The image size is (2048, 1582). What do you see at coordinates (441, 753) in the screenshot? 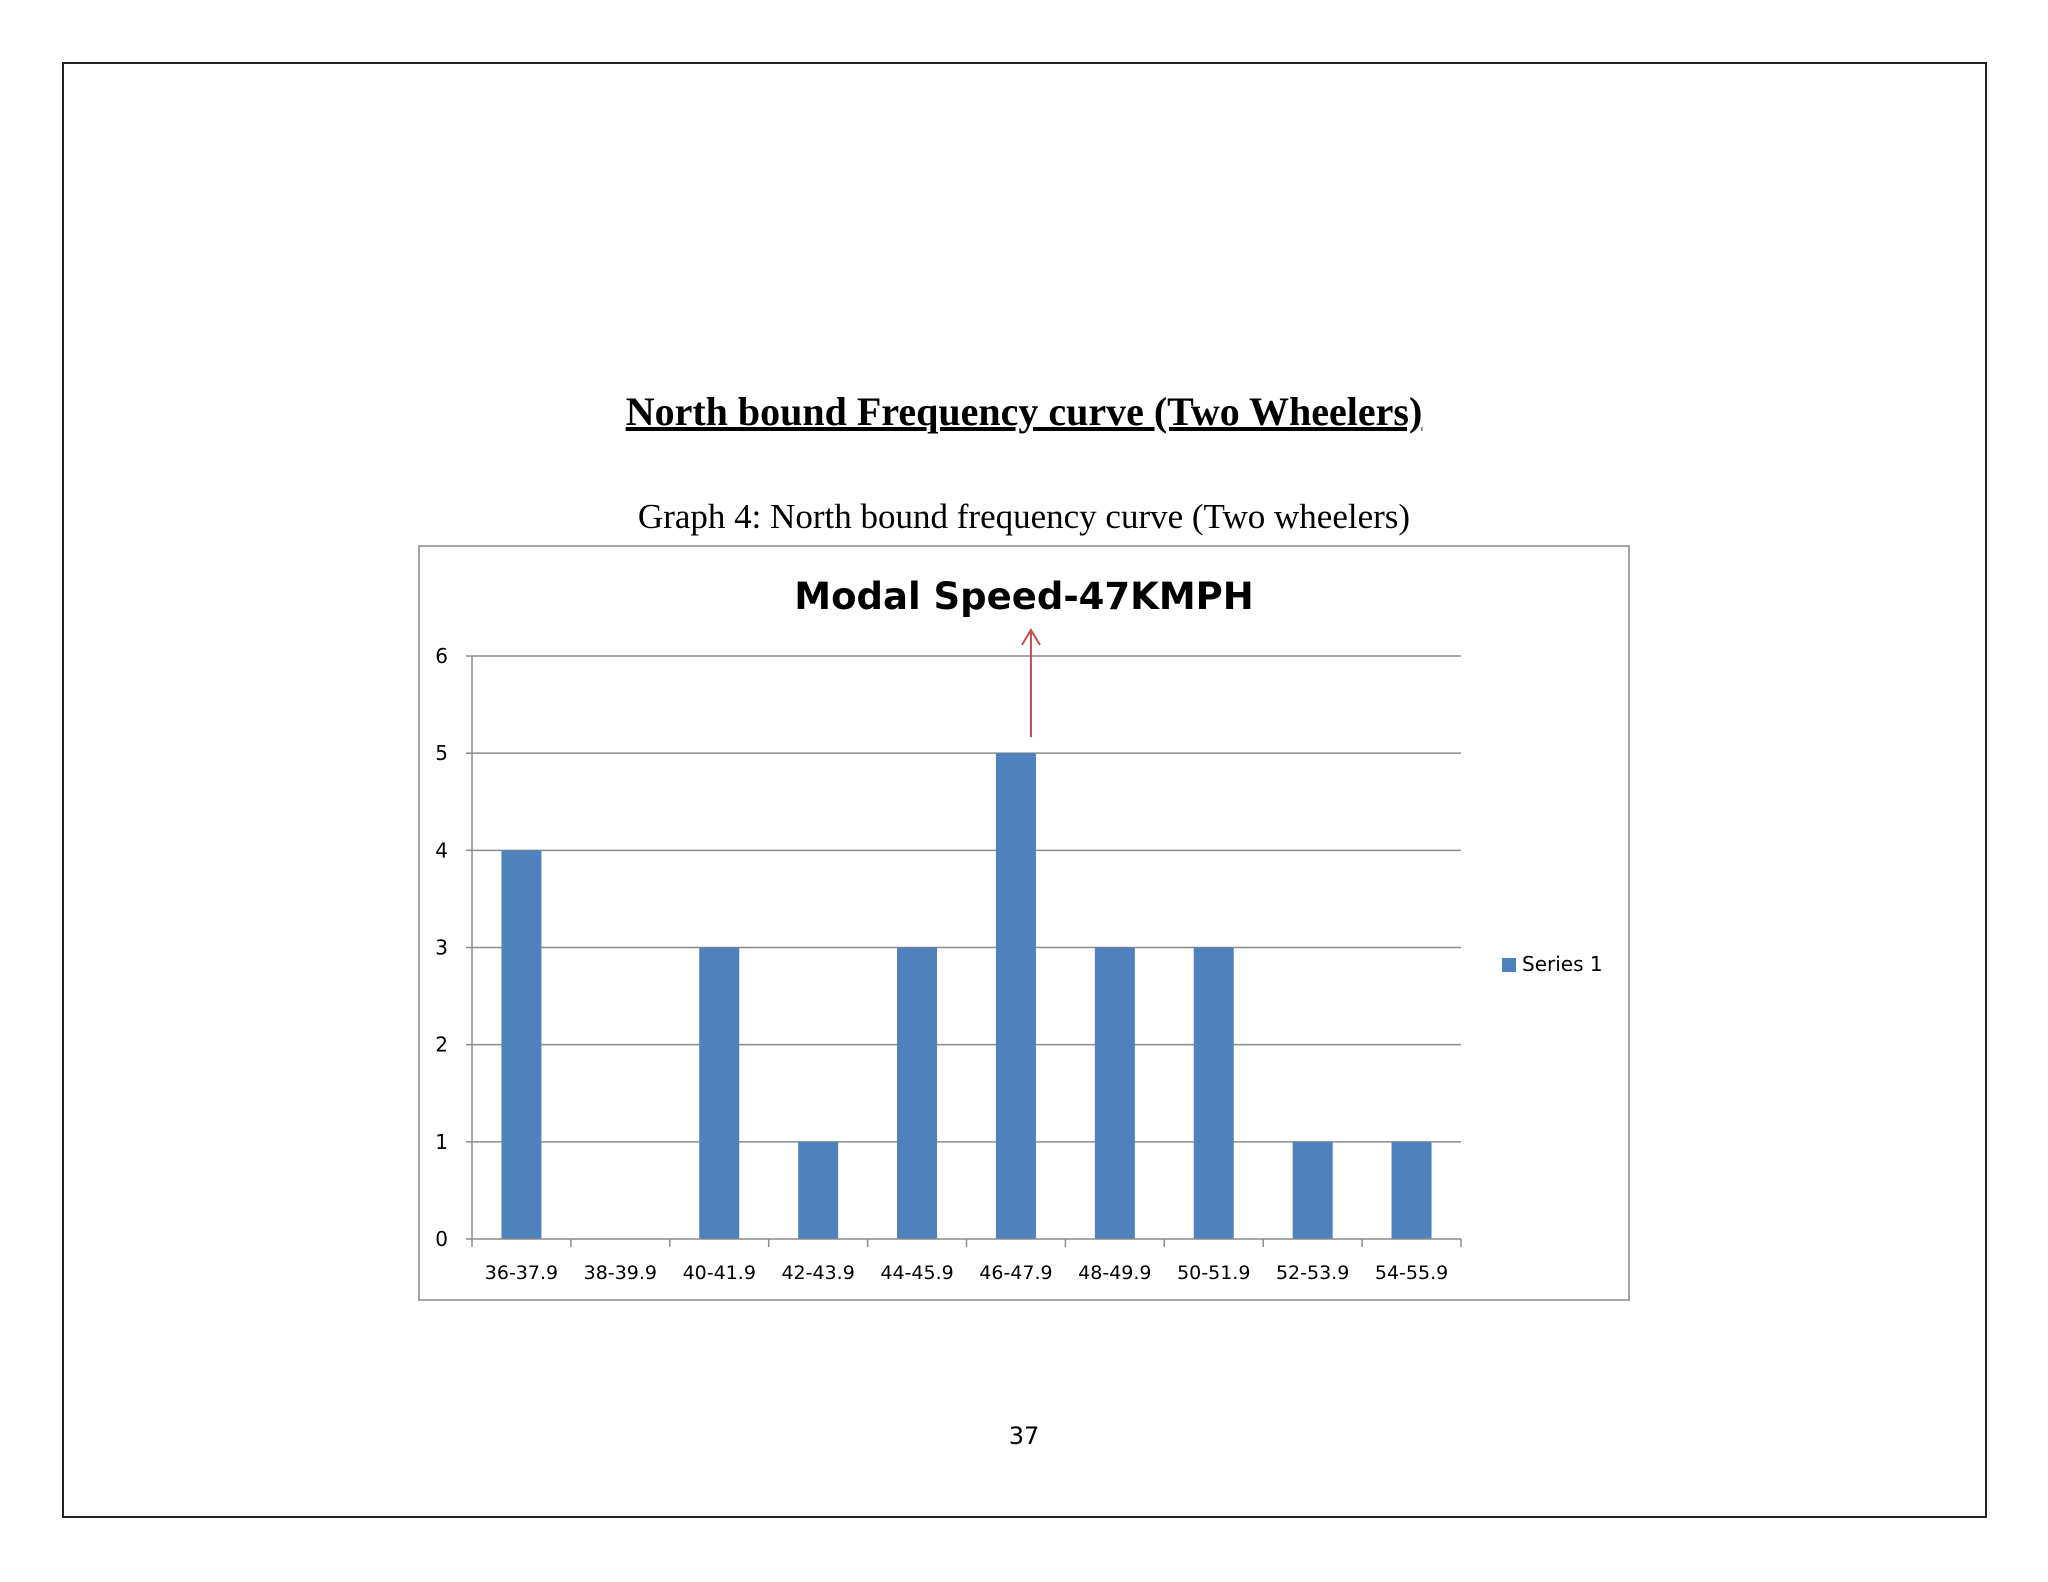
I see `y-tick-label: 5` at bounding box center [441, 753].